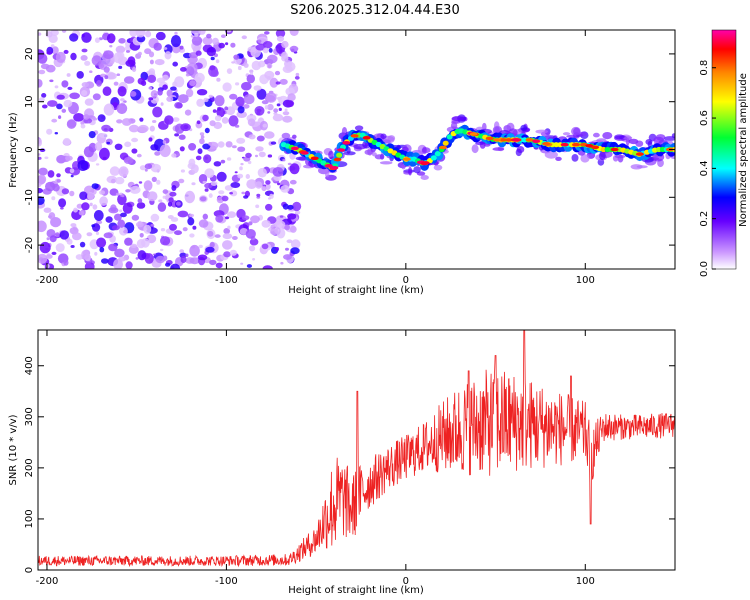 The width and height of the screenshot is (750, 600). What do you see at coordinates (29, 570) in the screenshot?
I see `y-tick-label: 0` at bounding box center [29, 570].